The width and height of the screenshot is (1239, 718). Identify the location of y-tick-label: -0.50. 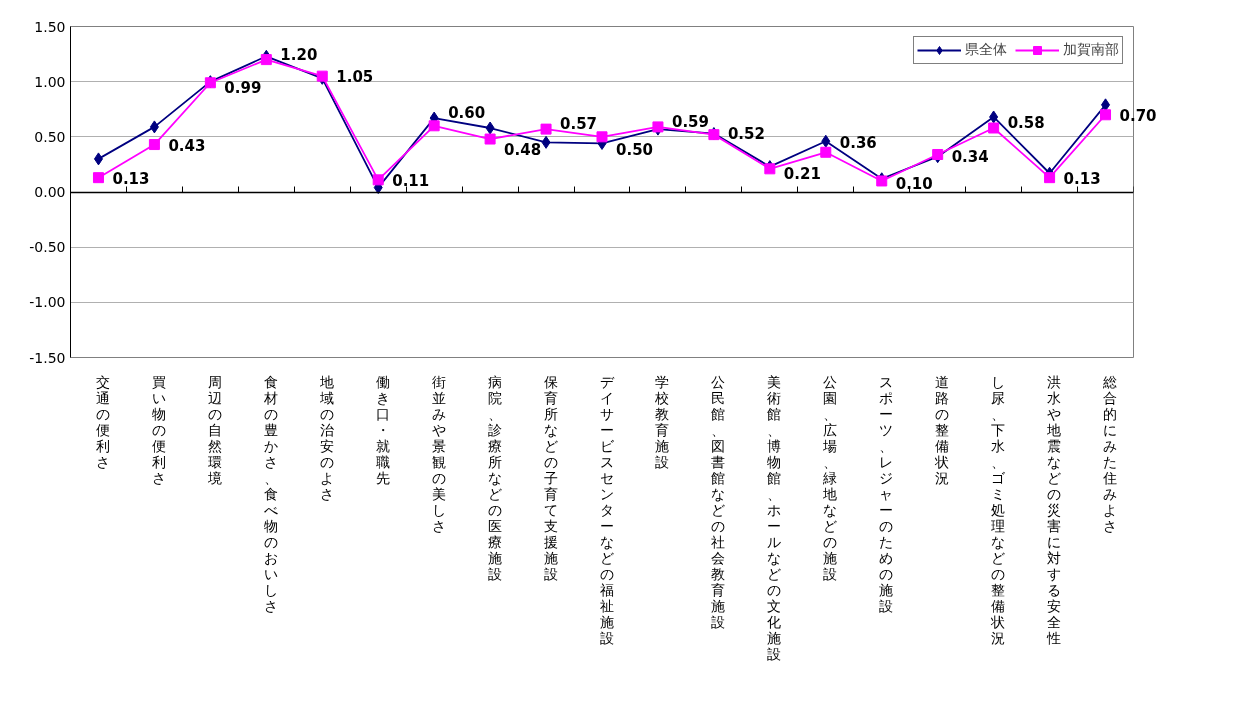
(47, 247).